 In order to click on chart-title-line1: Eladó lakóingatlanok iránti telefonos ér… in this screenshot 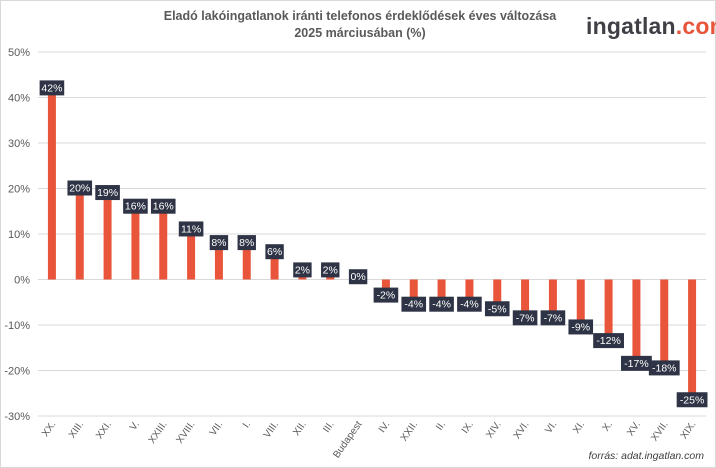, I will do `click(360, 16)`.